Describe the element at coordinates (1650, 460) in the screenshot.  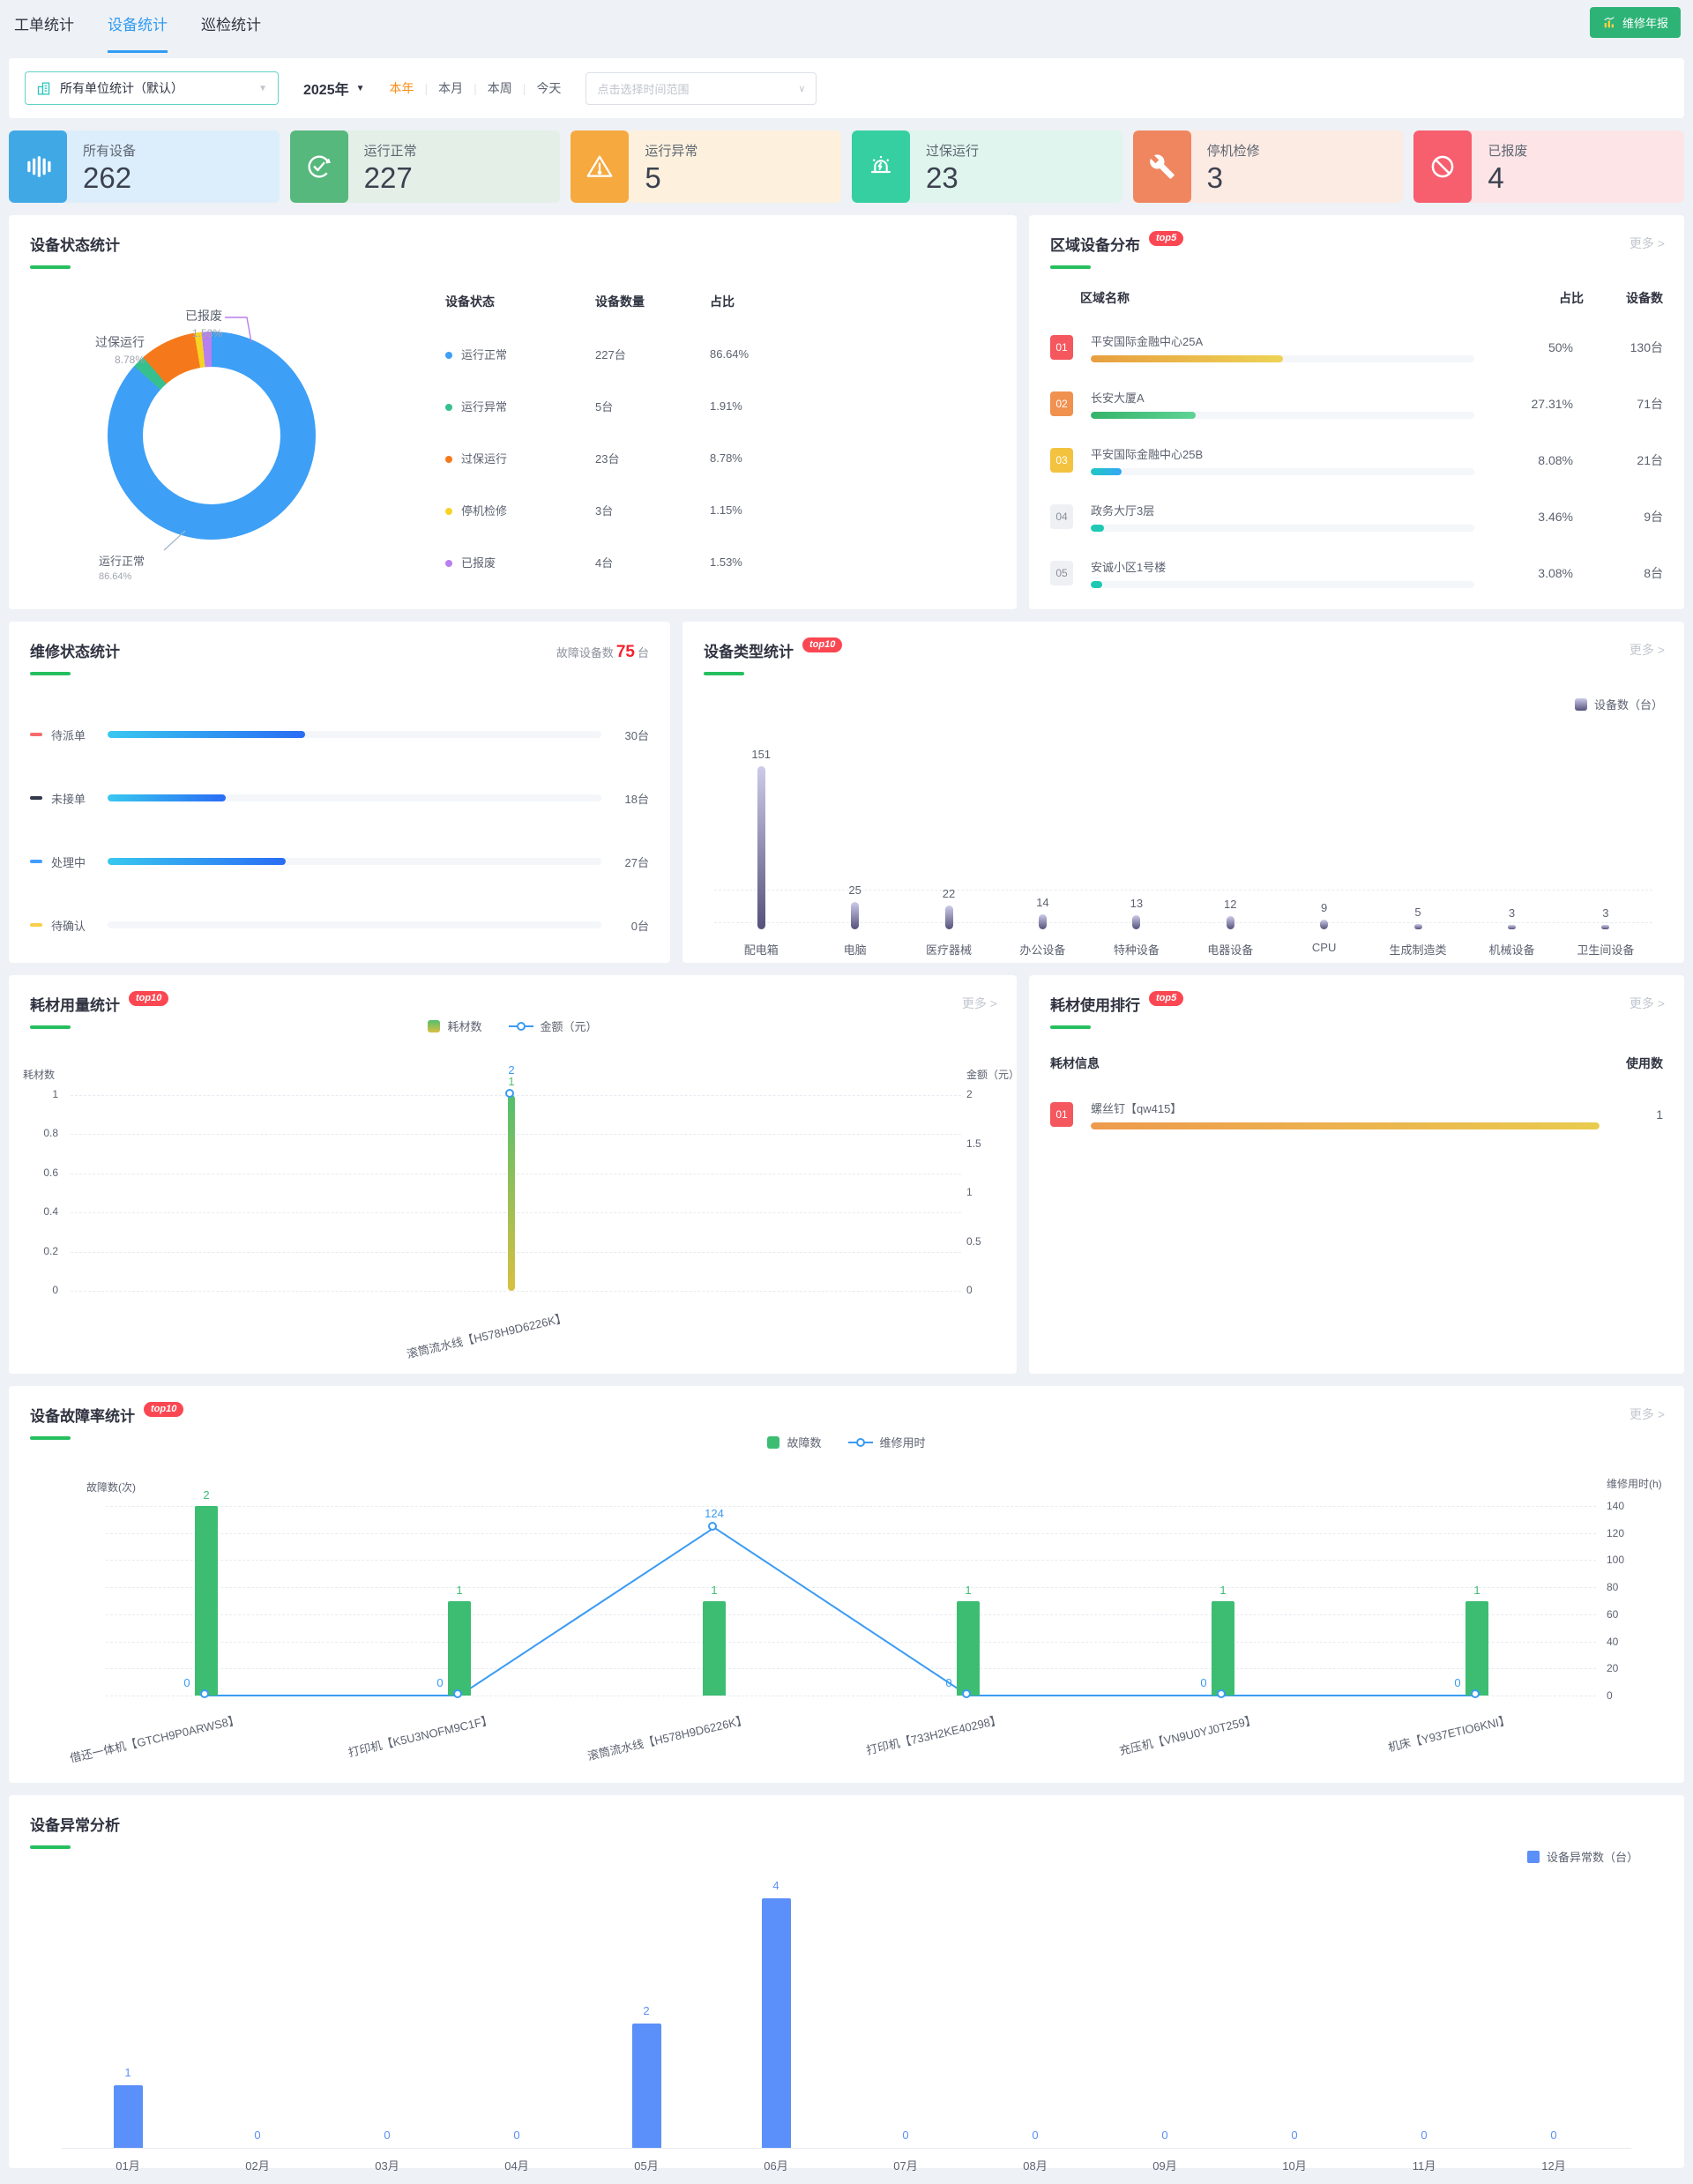
I see `region-count: 21台` at that location.